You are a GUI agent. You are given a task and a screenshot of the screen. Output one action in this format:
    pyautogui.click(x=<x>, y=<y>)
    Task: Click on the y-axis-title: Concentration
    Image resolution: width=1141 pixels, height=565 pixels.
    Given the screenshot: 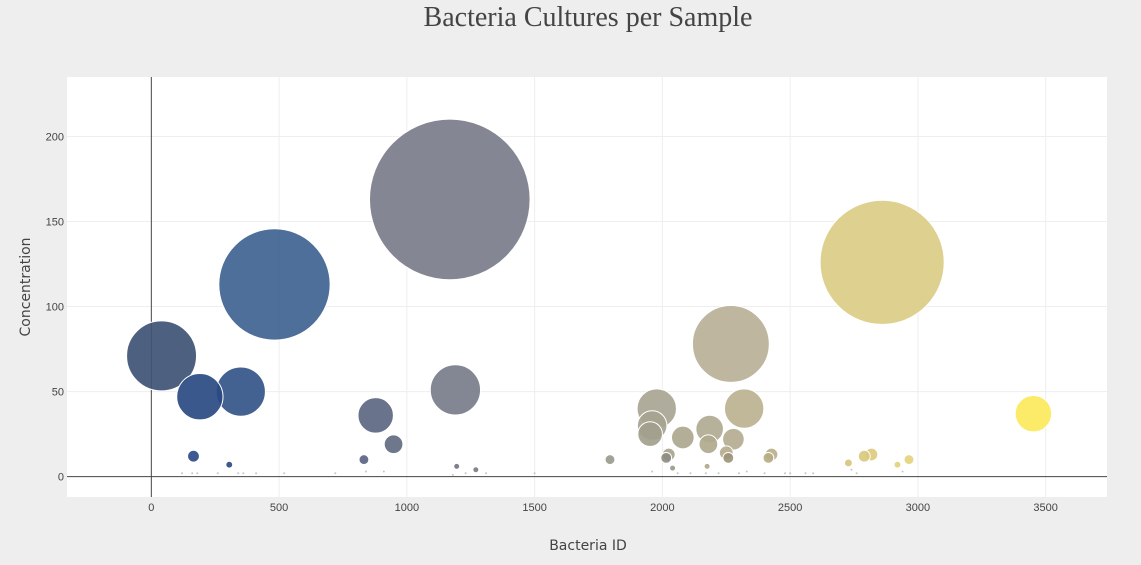 What is the action you would take?
    pyautogui.click(x=26, y=286)
    